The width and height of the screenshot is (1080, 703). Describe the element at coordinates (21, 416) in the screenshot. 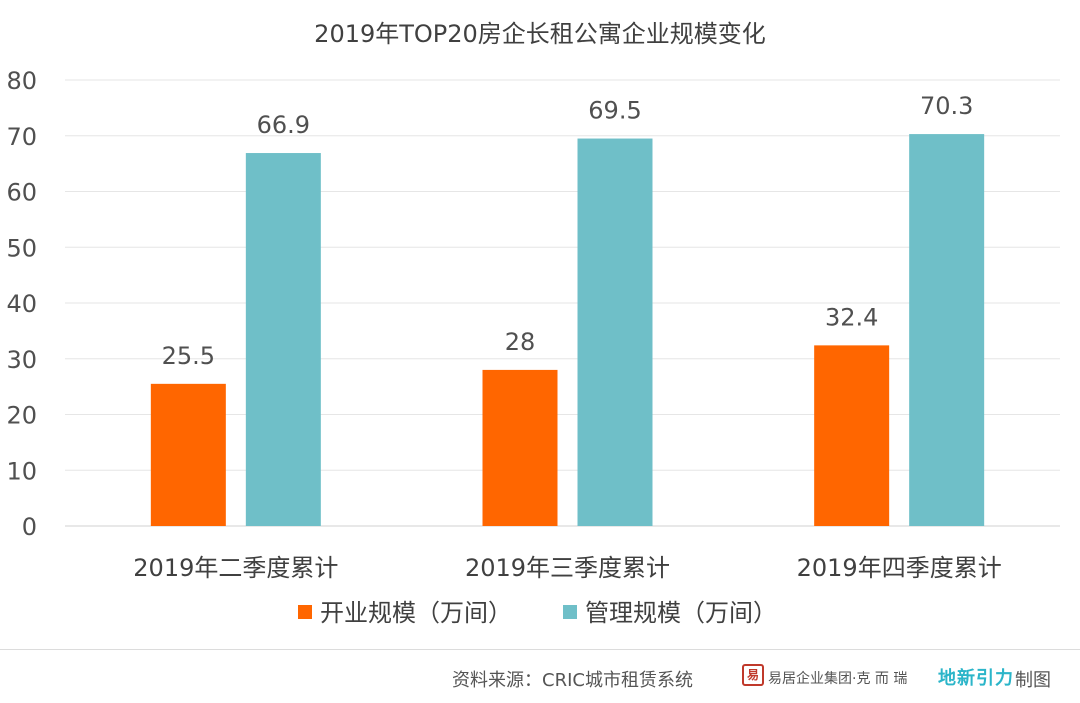

I see `y-tick-label: 20` at that location.